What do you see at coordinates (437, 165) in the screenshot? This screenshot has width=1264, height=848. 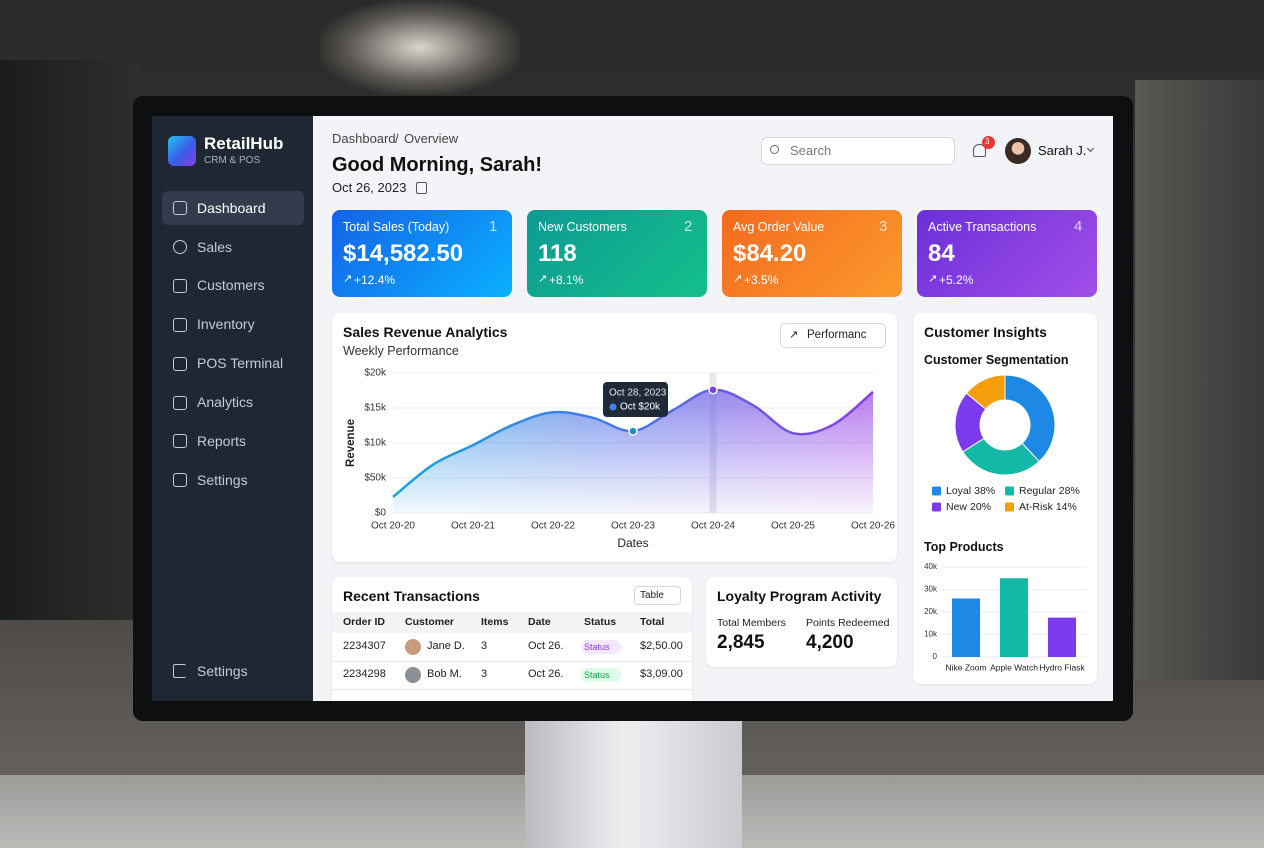 I see `greeting: Good Morning, Sarah!` at bounding box center [437, 165].